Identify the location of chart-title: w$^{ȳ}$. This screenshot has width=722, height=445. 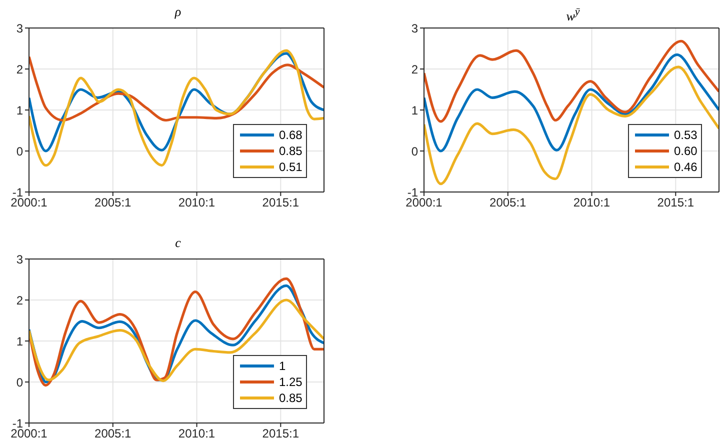
(573, 14).